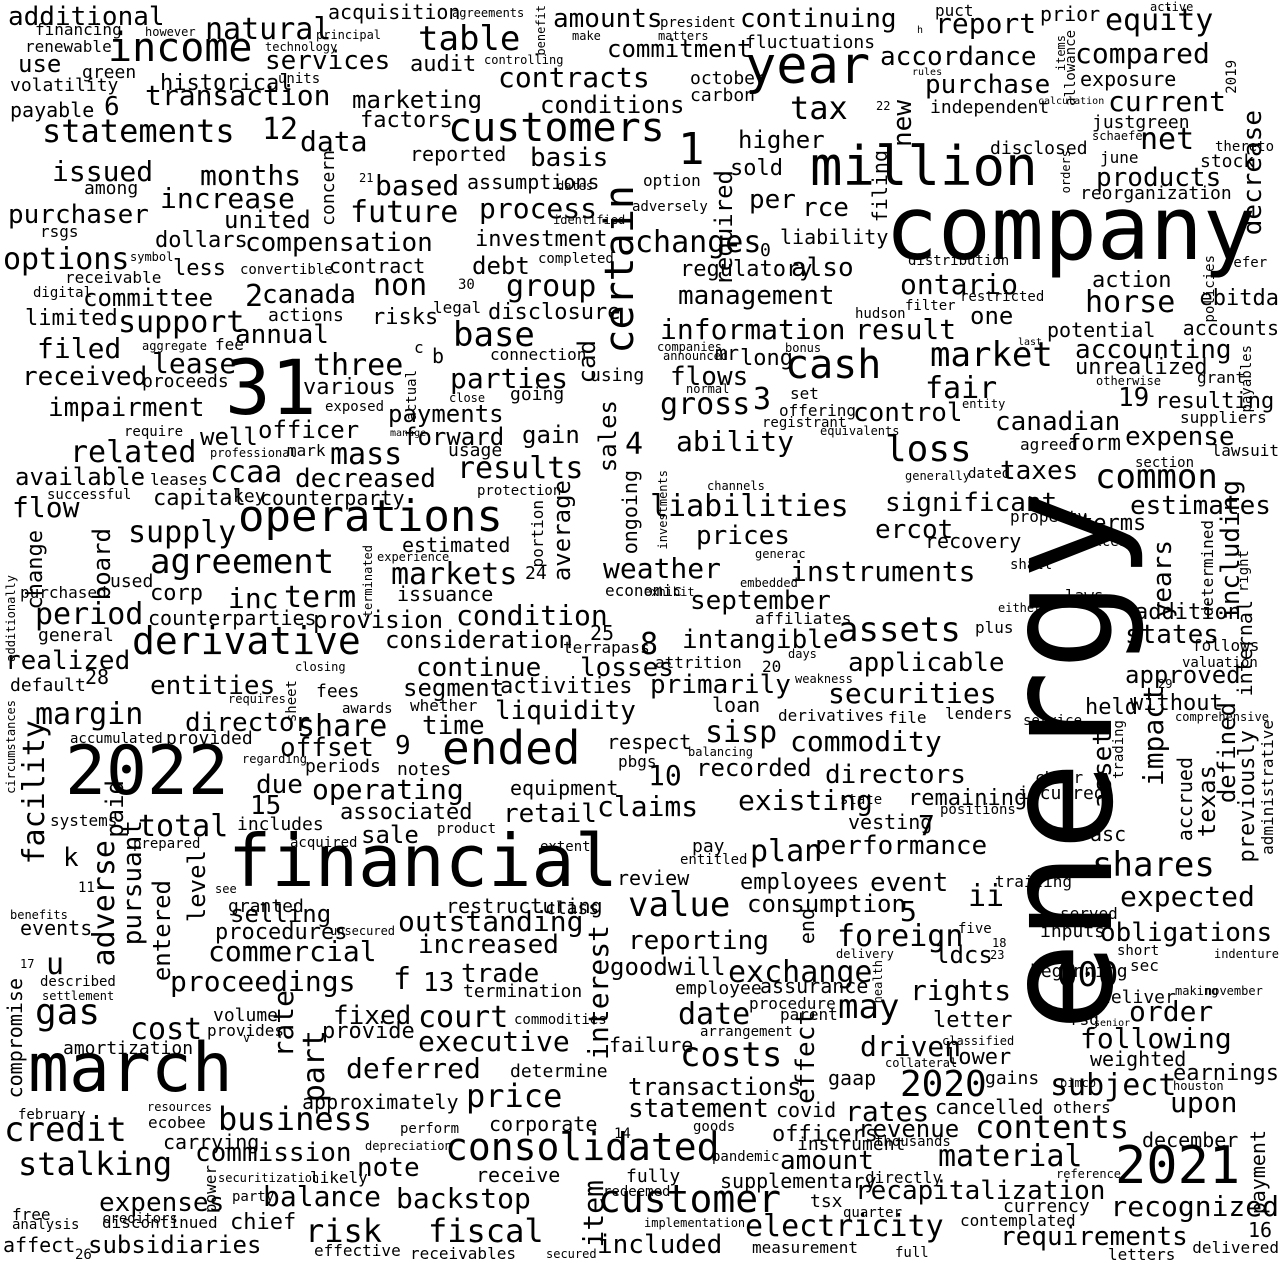  What do you see at coordinates (559, 1071) in the screenshot?
I see `cloud-word: determine` at bounding box center [559, 1071].